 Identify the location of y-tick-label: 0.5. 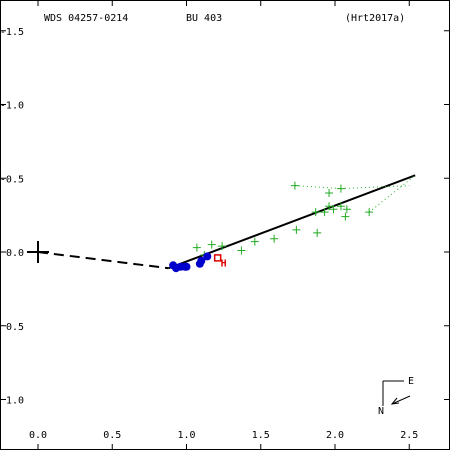
(15, 327).